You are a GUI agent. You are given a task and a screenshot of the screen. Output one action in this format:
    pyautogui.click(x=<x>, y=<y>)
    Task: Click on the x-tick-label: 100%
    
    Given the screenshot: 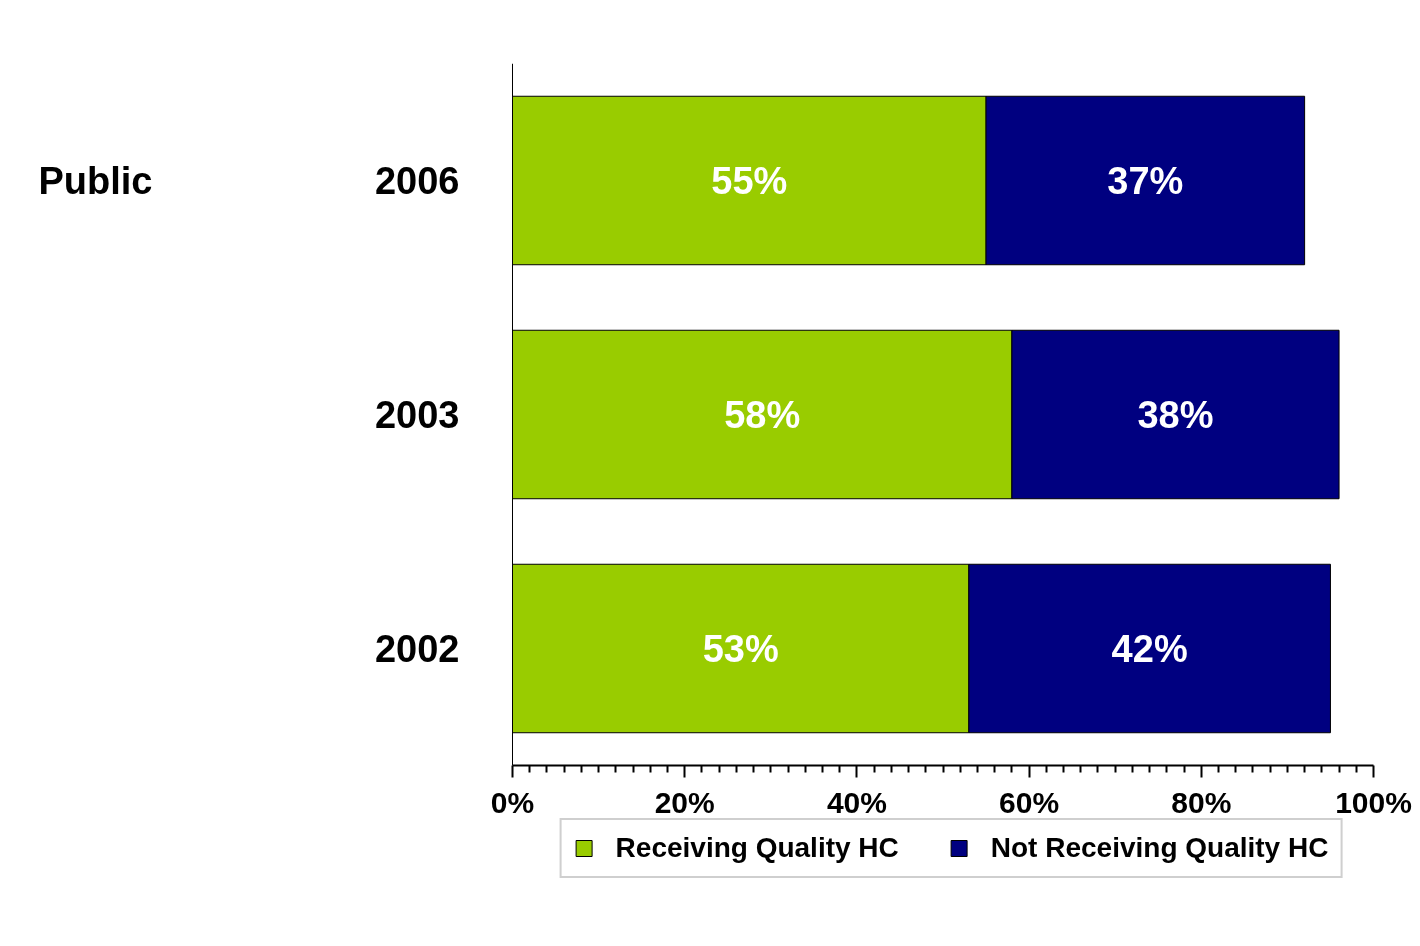 What is the action you would take?
    pyautogui.click(x=1373, y=802)
    